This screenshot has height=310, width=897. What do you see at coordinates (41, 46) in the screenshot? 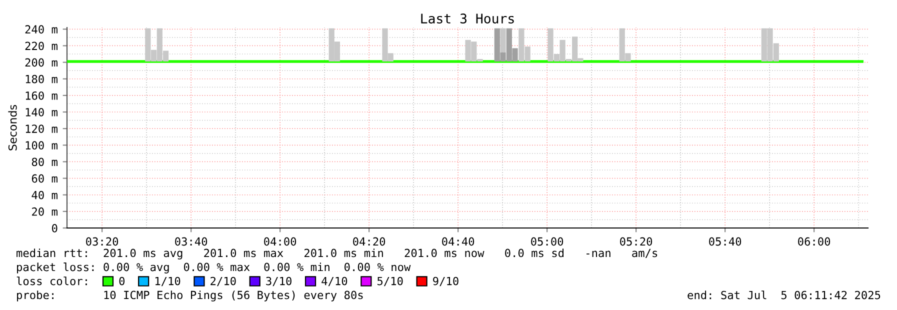
I see `y-tick-label: 220 m` at bounding box center [41, 46].